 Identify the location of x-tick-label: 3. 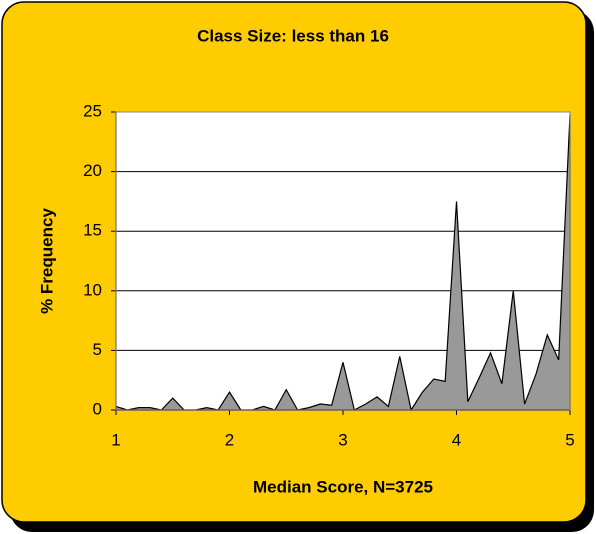
(342, 439).